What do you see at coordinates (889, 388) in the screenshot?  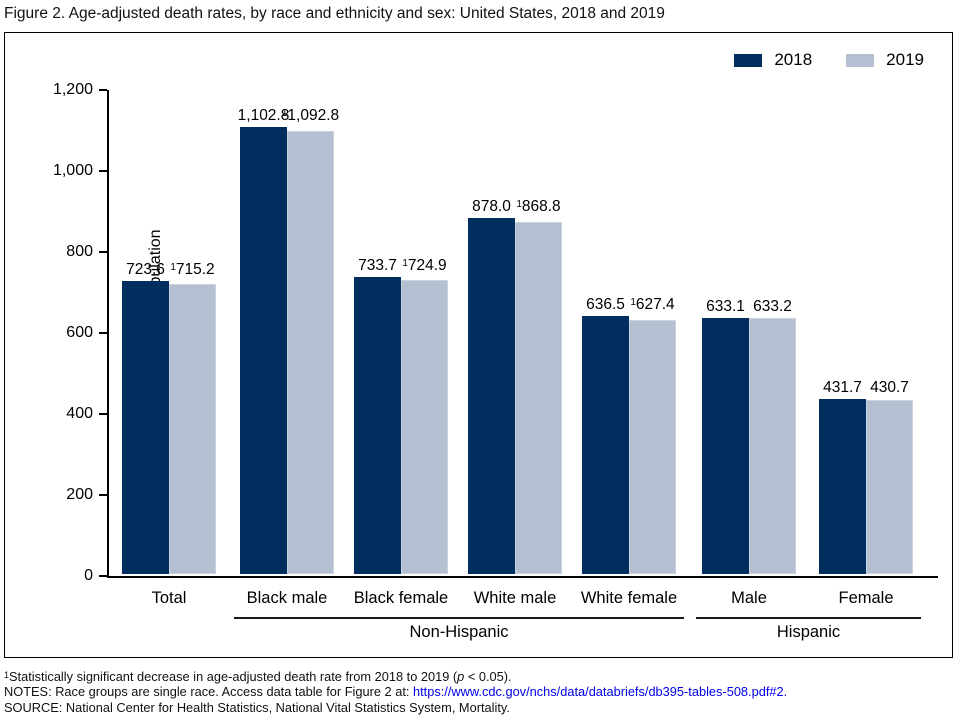 I see `value-label-2019-female: 430.7` at bounding box center [889, 388].